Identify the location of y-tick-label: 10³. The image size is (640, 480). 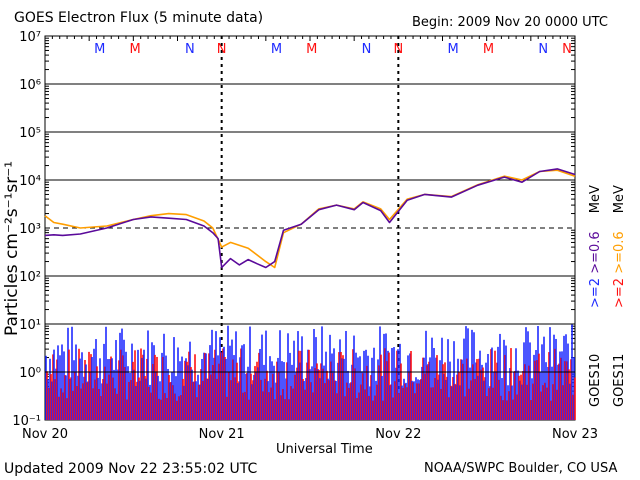
(30, 229).